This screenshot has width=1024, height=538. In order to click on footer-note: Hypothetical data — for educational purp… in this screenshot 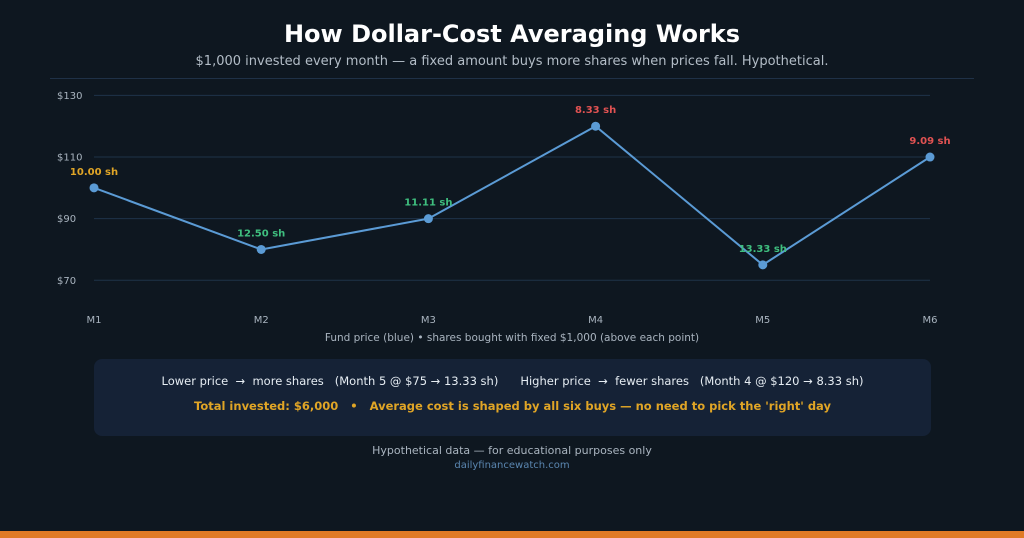, I will do `click(512, 450)`.